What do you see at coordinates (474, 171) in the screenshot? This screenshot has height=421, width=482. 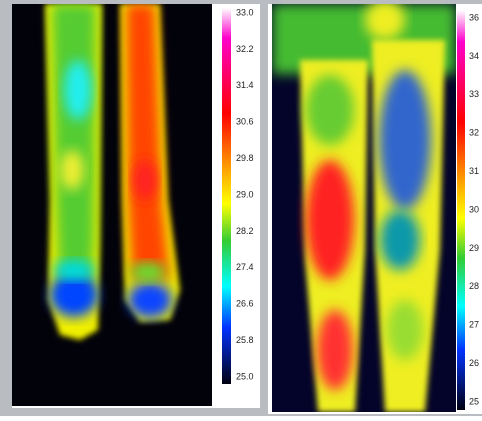 I see `scale-label: 31` at bounding box center [474, 171].